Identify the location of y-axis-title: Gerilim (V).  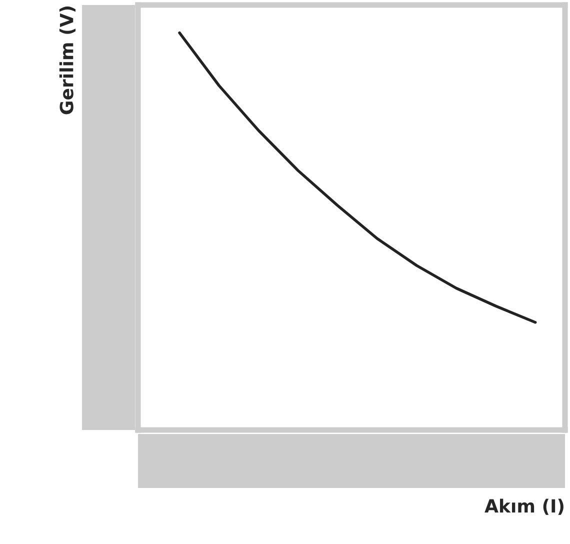
(67, 60).